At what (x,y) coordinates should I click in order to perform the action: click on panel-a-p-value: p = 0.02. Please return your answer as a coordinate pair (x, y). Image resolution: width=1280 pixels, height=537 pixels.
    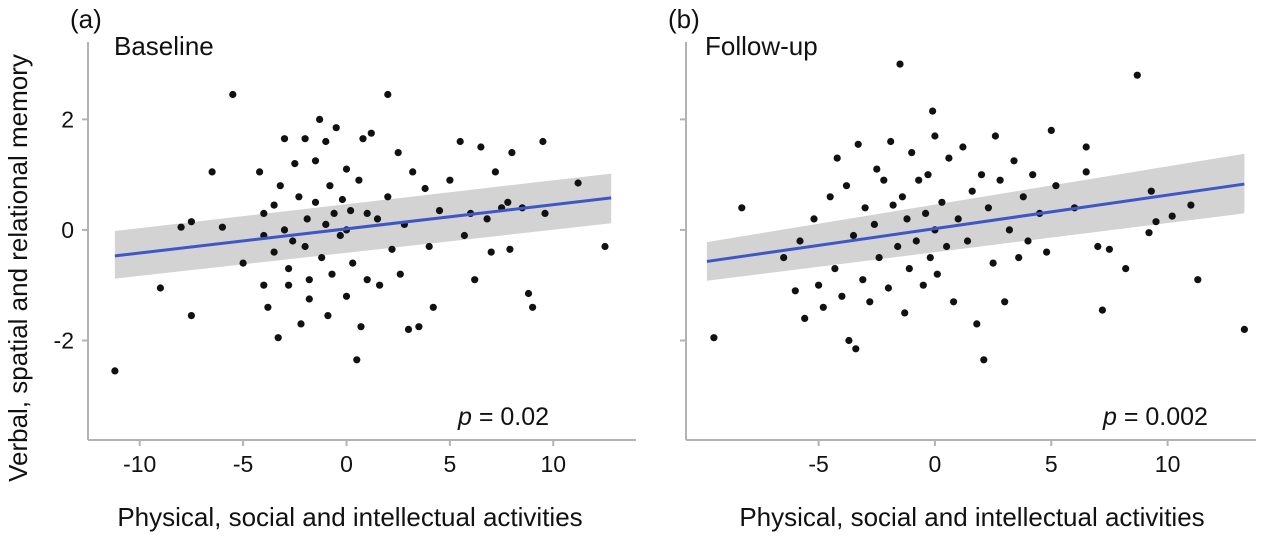
    Looking at the image, I should click on (503, 417).